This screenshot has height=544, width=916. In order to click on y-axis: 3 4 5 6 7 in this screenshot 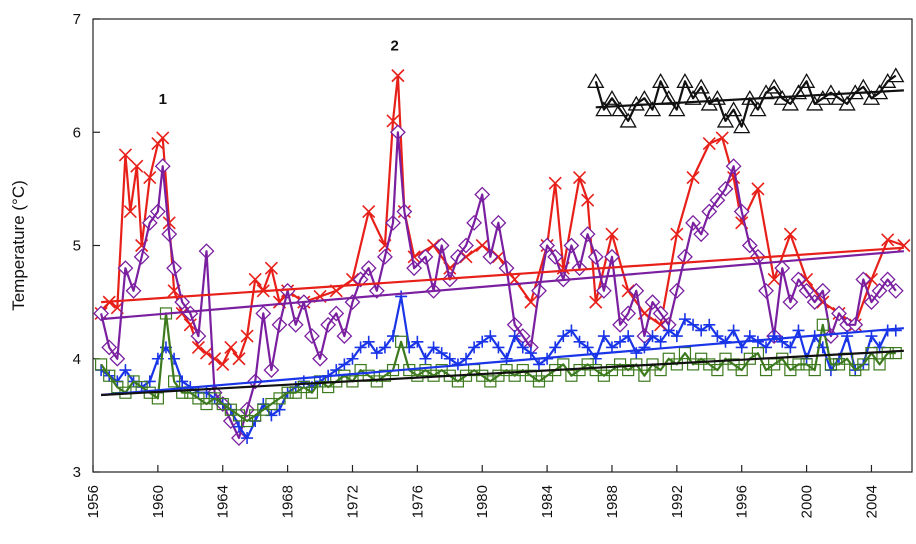, I will do `click(86, 246)`.